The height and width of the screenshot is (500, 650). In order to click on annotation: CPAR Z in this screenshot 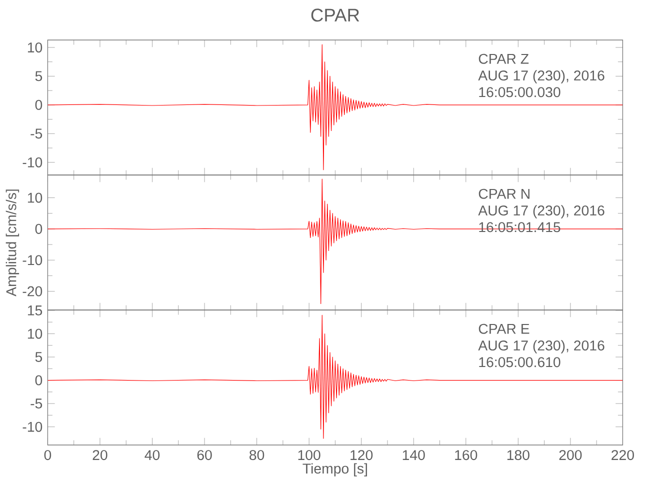, I will do `click(503, 59)`.